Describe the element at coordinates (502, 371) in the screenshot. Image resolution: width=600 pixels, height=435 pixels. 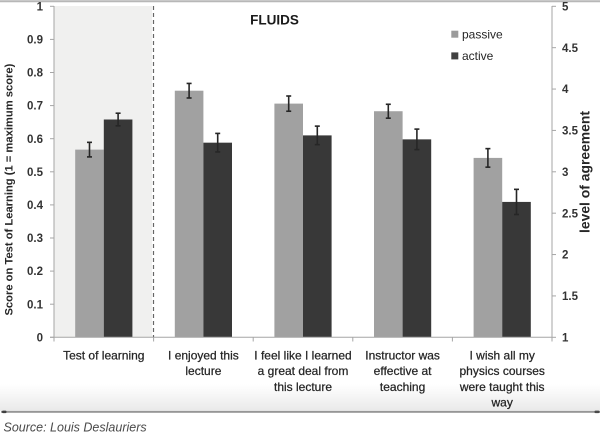
I see `svg-text: physics courses` at that location.